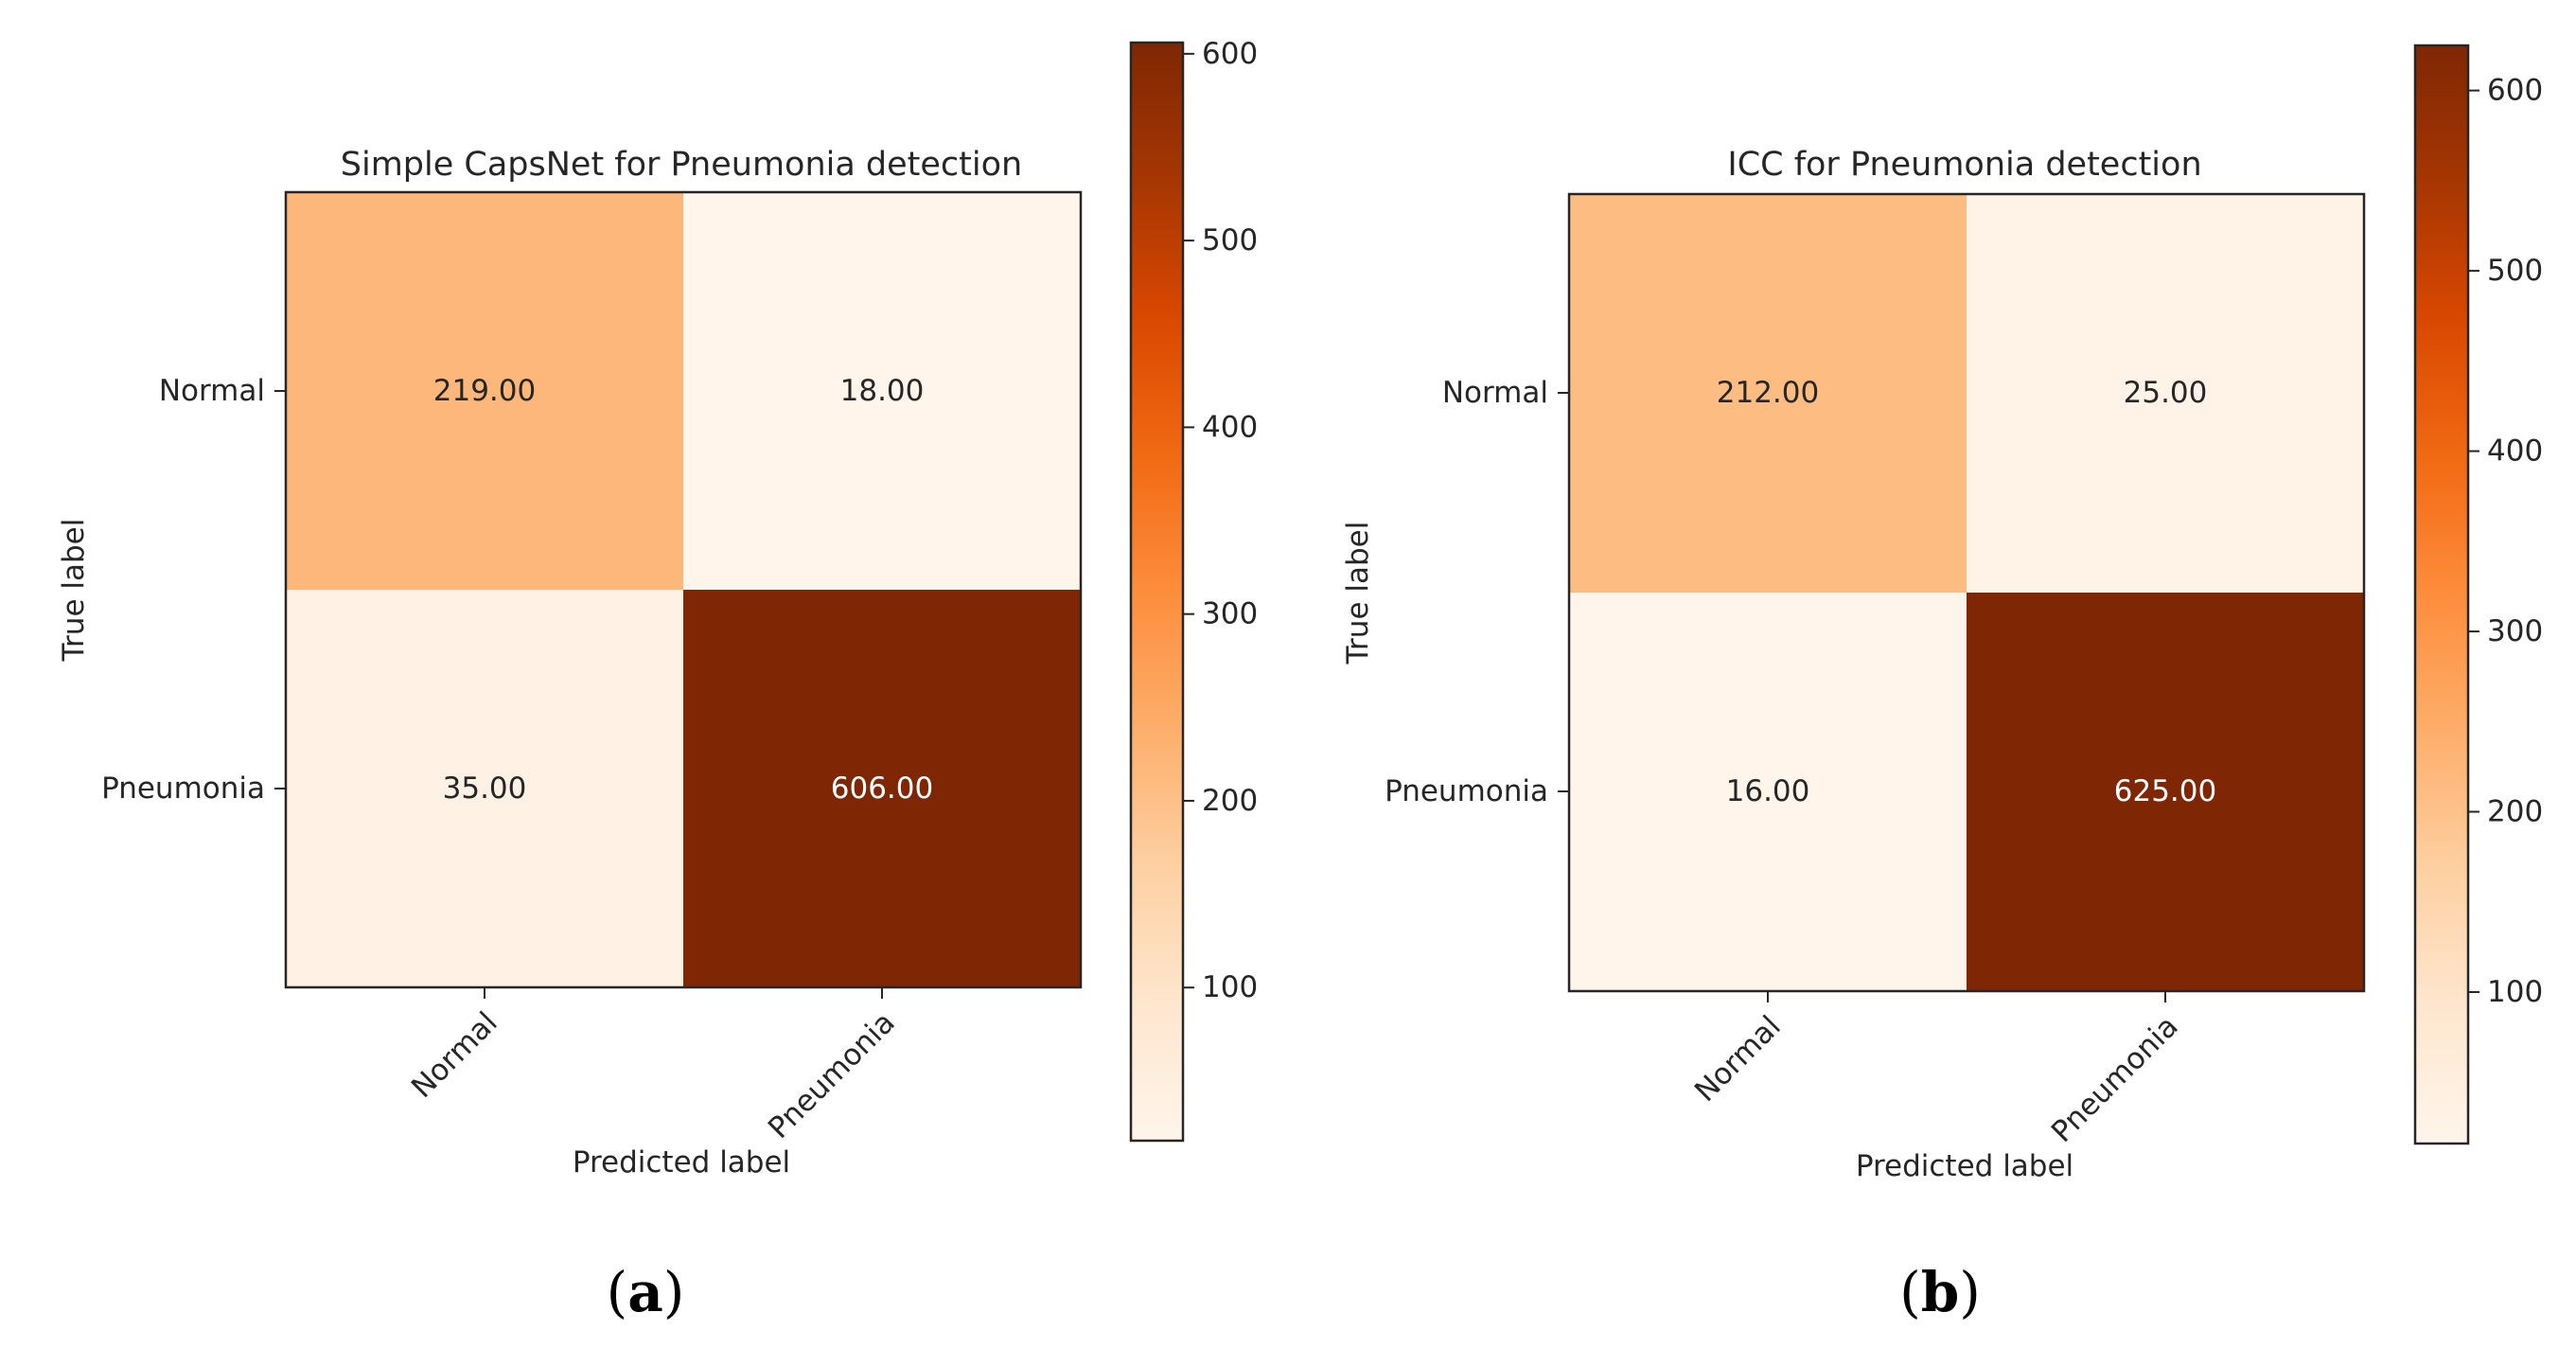 The height and width of the screenshot is (1348, 2576). I want to click on chart-title: ICC for Pneumonia detection, so click(1964, 165).